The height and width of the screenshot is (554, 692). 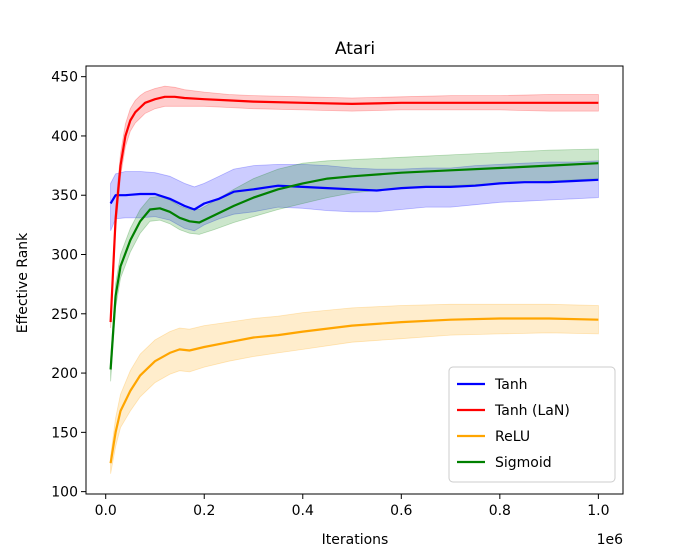 What do you see at coordinates (532, 411) in the screenshot?
I see `legend-label-tanh-lan: Tanh (LaN)` at bounding box center [532, 411].